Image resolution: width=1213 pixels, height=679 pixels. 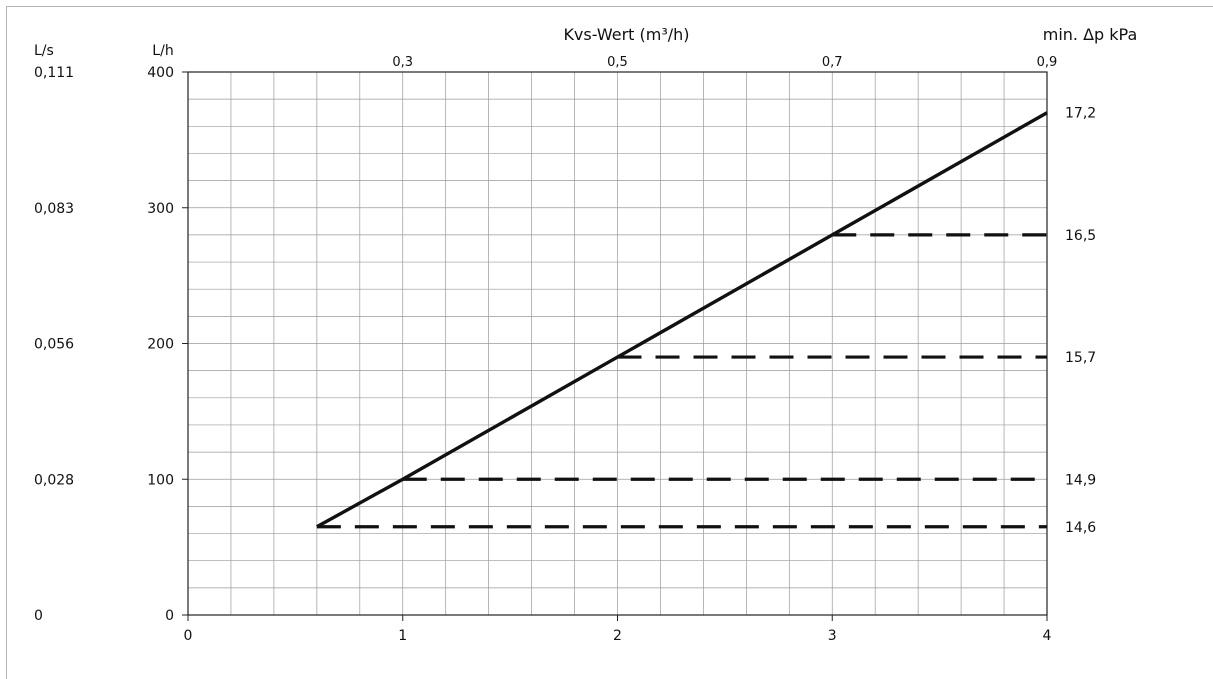 What do you see at coordinates (169, 616) in the screenshot?
I see `y-tick-label: 0` at bounding box center [169, 616].